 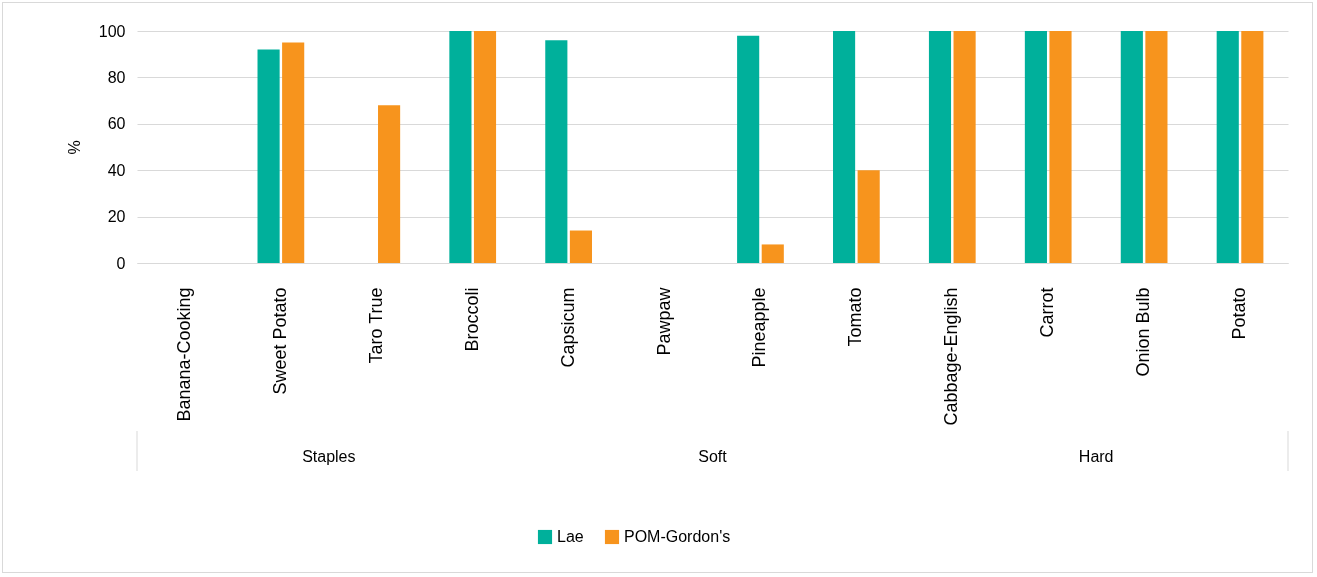 I want to click on x-tick-label: Sweet Potato, so click(x=279, y=341).